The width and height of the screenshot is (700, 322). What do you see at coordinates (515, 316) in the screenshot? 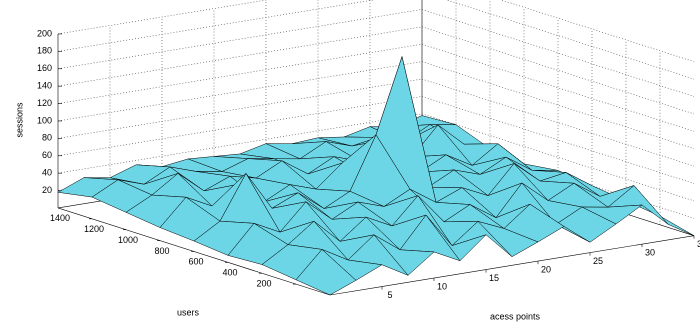
I see `x-axis-title: acess points` at bounding box center [515, 316].